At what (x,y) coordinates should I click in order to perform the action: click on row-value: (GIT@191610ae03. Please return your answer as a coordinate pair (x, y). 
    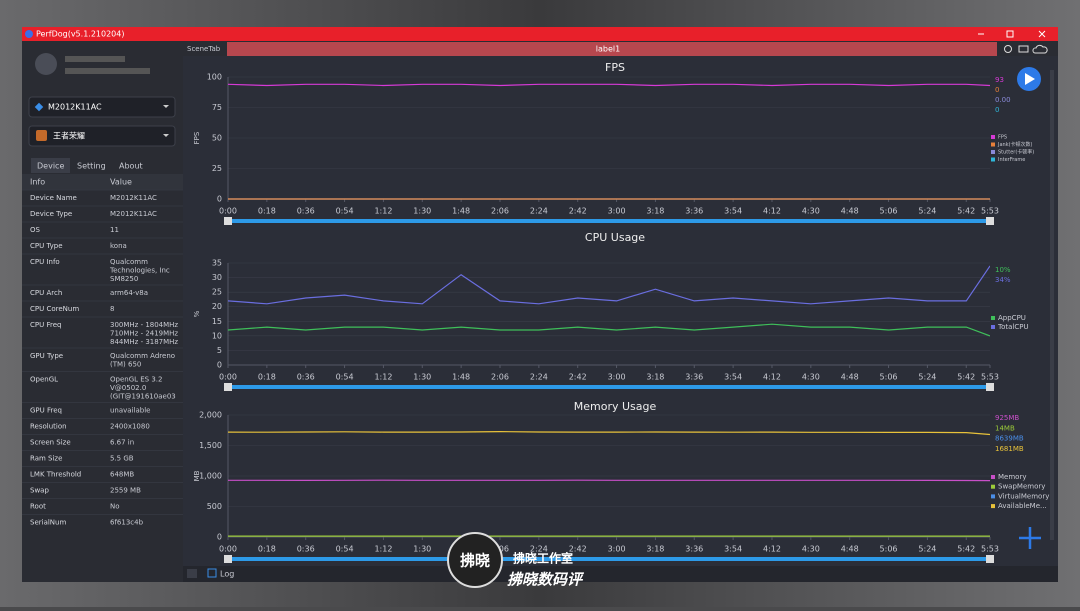
    Looking at the image, I should click on (143, 397).